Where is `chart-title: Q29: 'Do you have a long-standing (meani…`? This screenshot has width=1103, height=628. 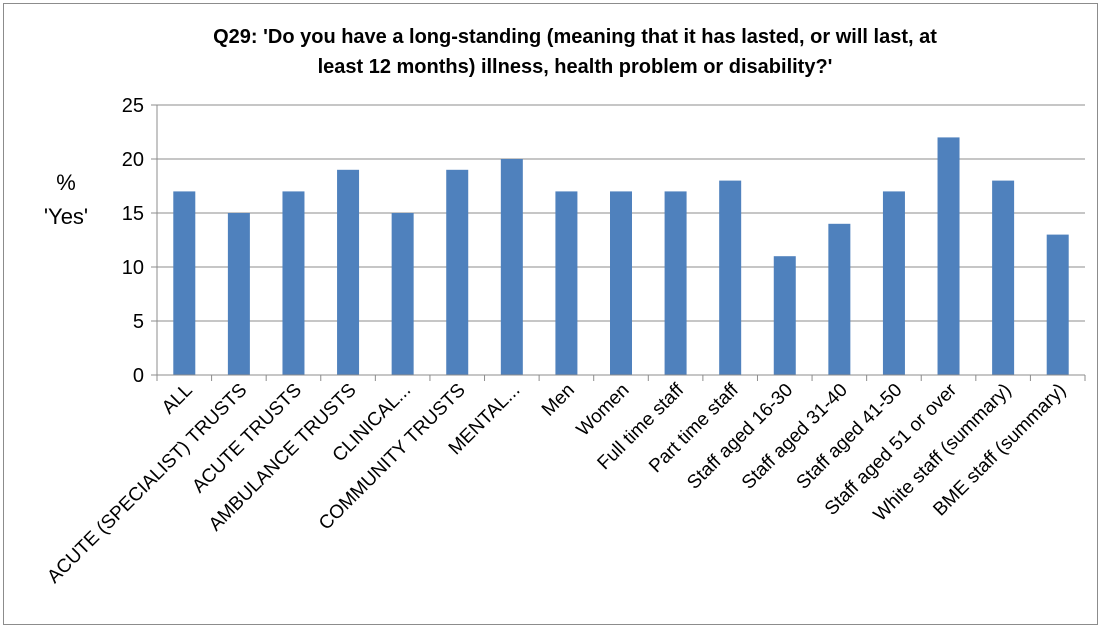 chart-title: Q29: 'Do you have a long-standing (meani… is located at coordinates (575, 52).